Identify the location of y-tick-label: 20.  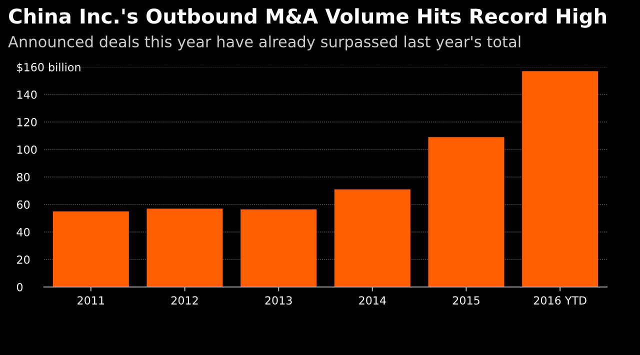
(23, 259).